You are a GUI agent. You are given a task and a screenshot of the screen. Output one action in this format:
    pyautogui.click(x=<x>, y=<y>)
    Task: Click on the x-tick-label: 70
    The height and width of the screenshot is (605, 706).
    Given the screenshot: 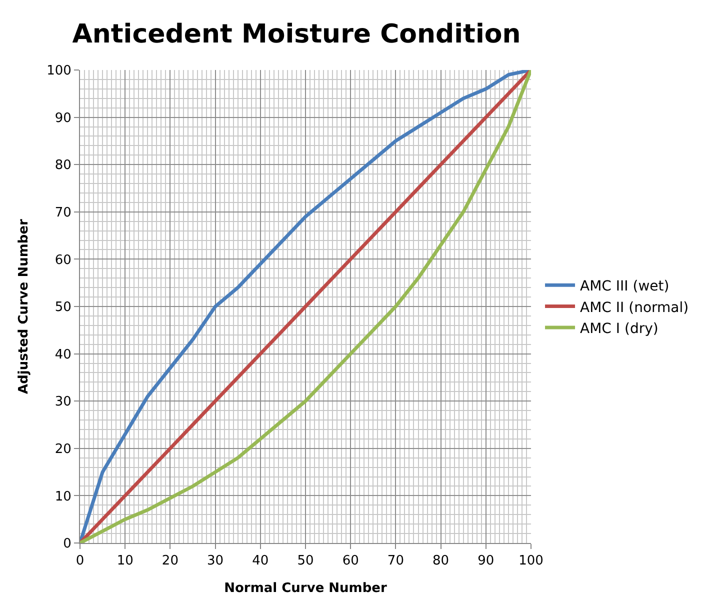 What is the action you would take?
    pyautogui.click(x=395, y=561)
    